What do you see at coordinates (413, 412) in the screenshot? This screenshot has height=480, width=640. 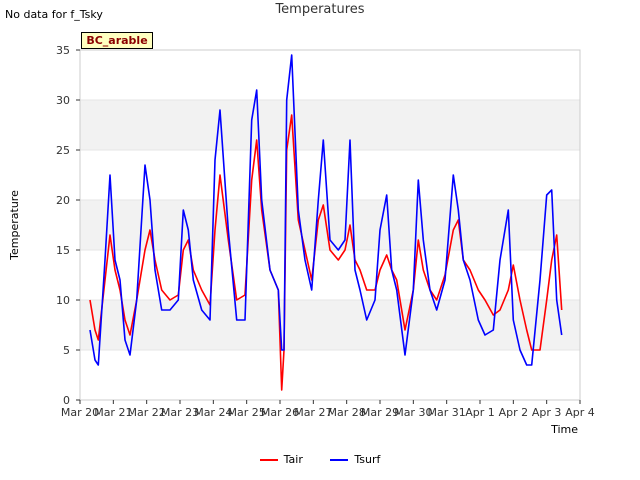 I see `x-tick-label-10: Mar 30` at bounding box center [413, 412].